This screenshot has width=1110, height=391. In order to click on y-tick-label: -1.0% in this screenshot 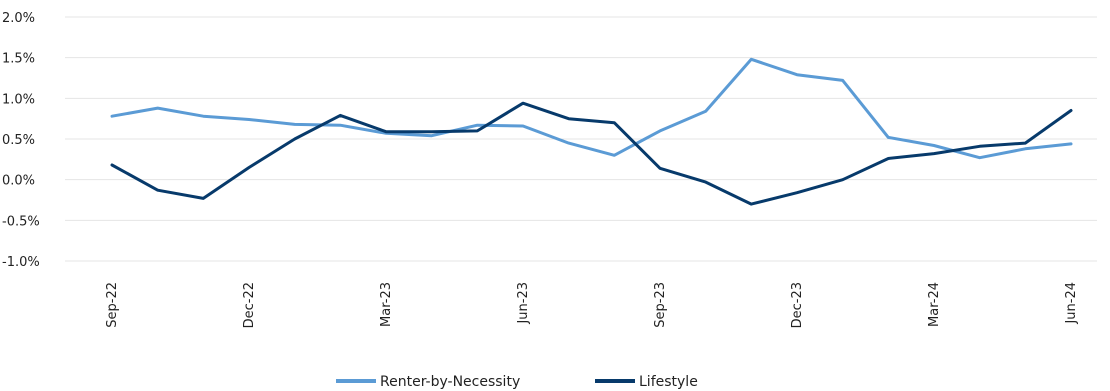, I will do `click(21, 262)`.